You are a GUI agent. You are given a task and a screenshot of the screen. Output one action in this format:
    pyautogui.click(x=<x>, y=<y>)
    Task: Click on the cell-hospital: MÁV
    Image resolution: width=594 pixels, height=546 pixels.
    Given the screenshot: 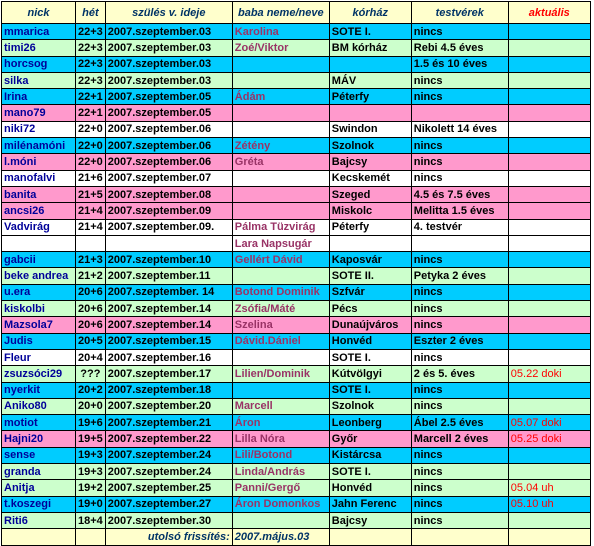 What is the action you would take?
    pyautogui.click(x=370, y=80)
    